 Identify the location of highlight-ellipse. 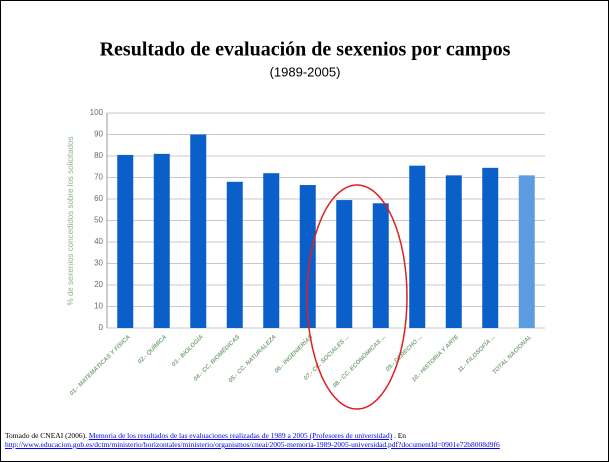
(357, 297).